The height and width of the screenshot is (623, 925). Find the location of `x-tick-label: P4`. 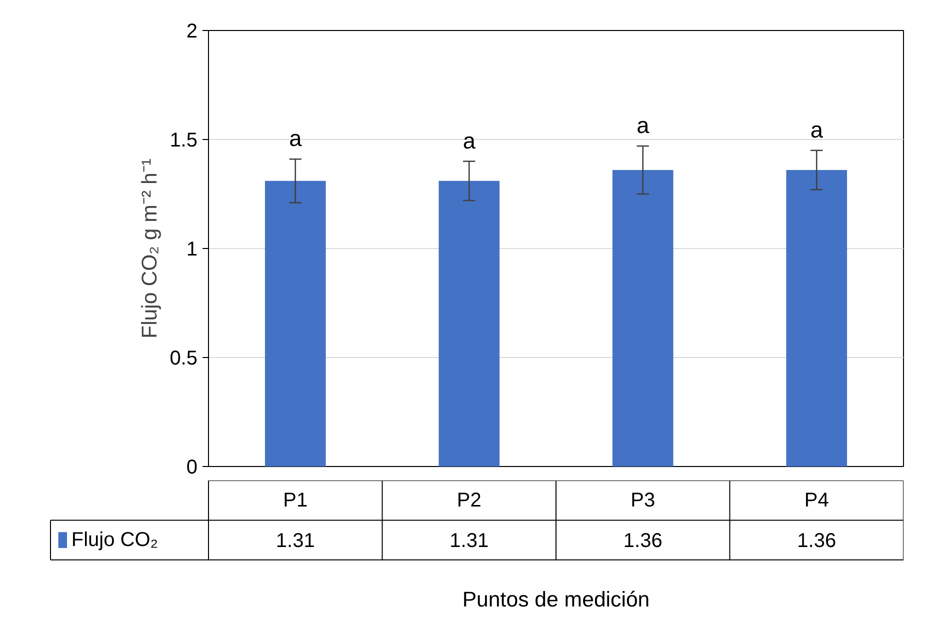

x-tick-label: P4 is located at coordinates (816, 500).